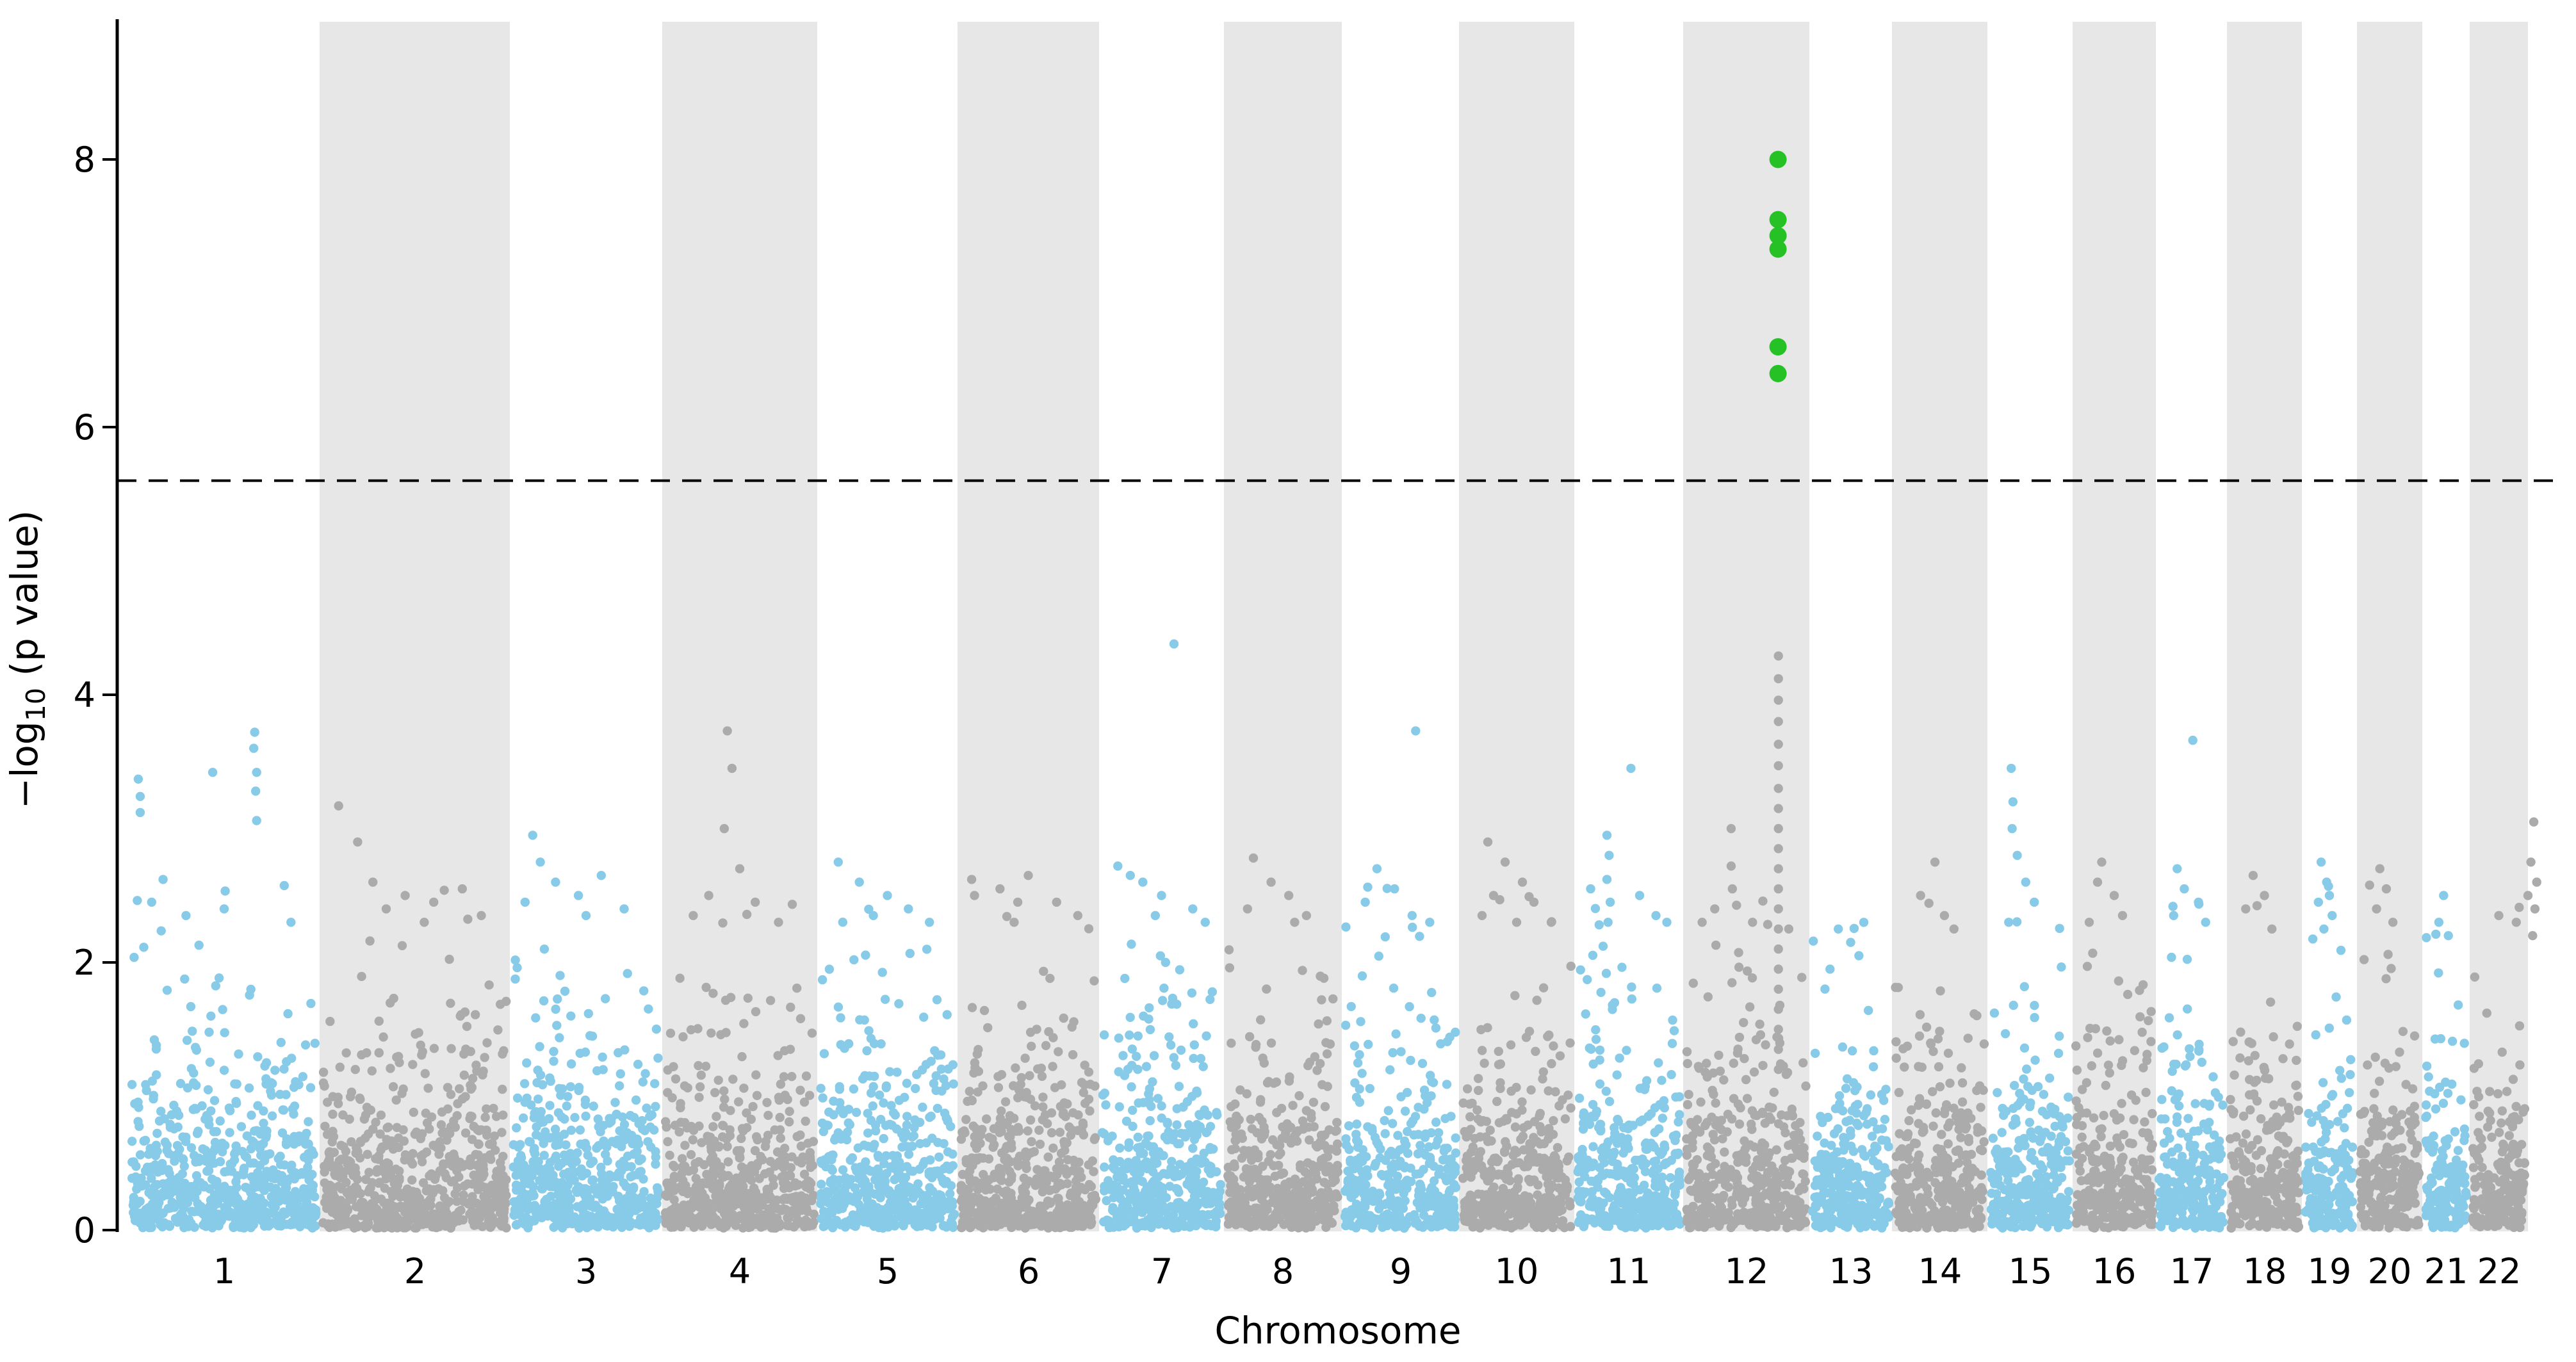 This screenshot has width=2576, height=1362. What do you see at coordinates (1778, 266) in the screenshot?
I see `significant-points-layer` at bounding box center [1778, 266].